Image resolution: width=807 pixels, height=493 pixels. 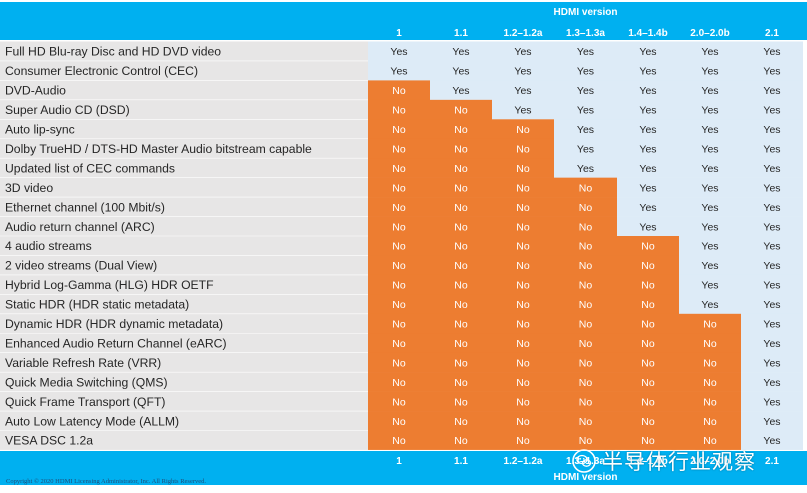 What do you see at coordinates (83, 363) in the screenshot?
I see `feature-label: Variable Refresh Rate (VRR)` at bounding box center [83, 363].